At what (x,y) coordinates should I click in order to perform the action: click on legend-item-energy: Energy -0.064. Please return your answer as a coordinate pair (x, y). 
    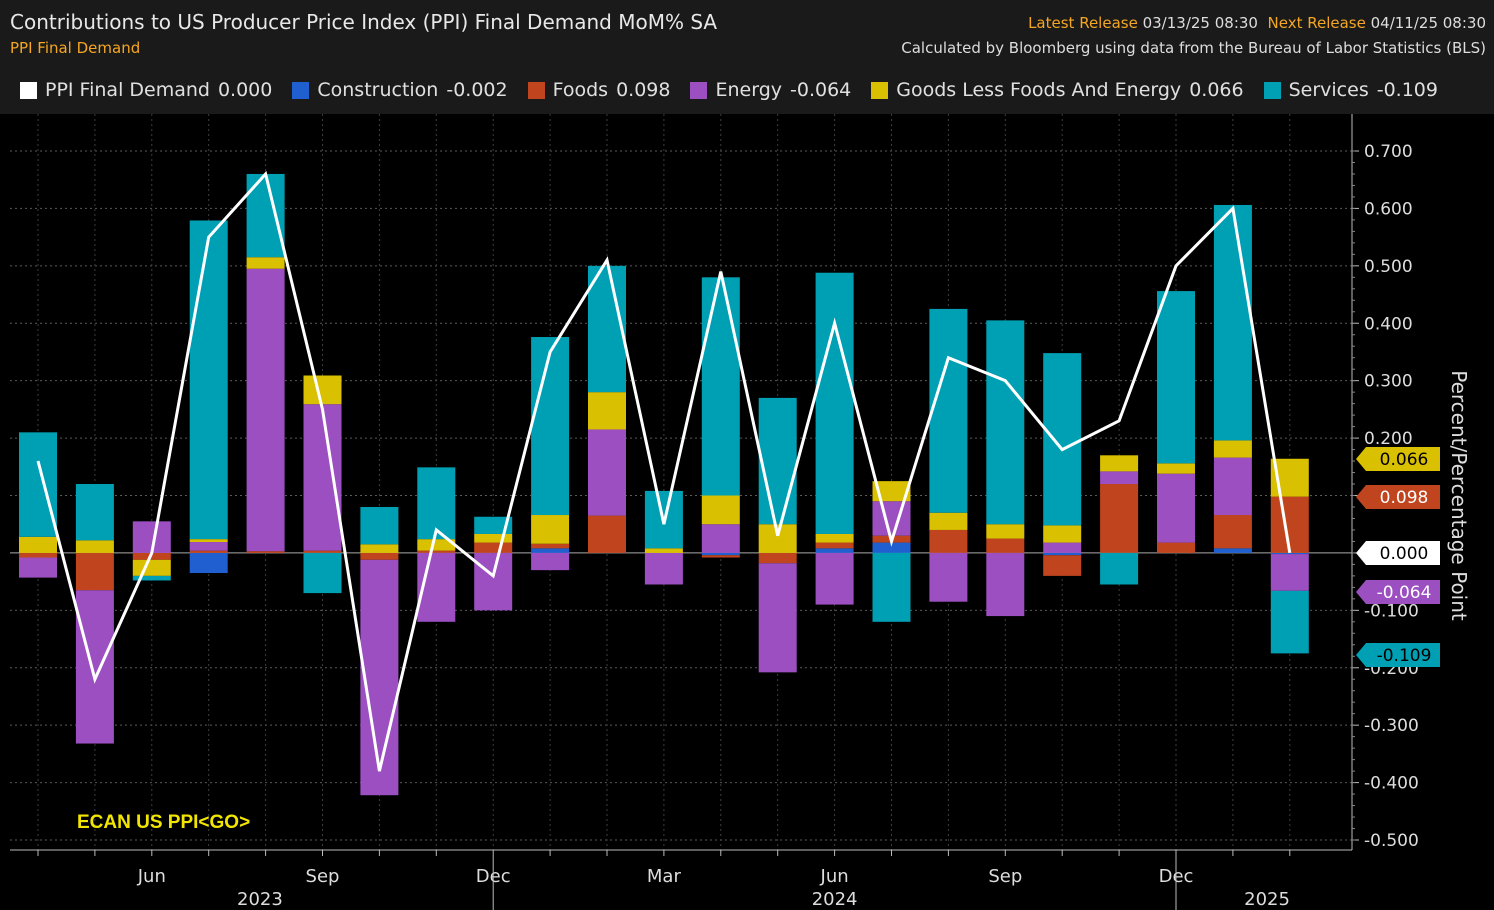
    Looking at the image, I should click on (770, 90).